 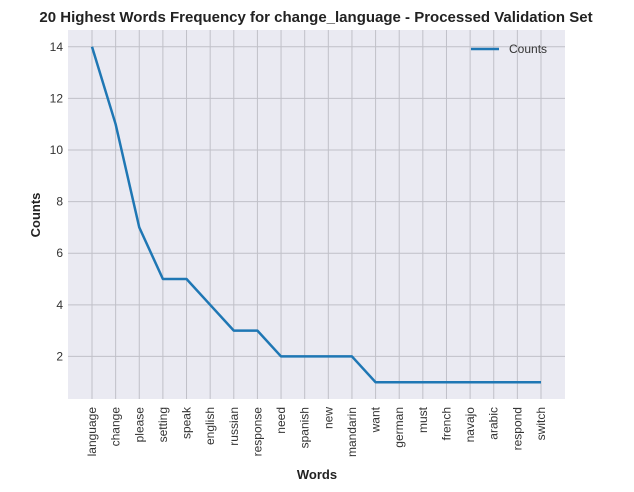 What do you see at coordinates (163, 424) in the screenshot?
I see `x-tick-label: setting` at bounding box center [163, 424].